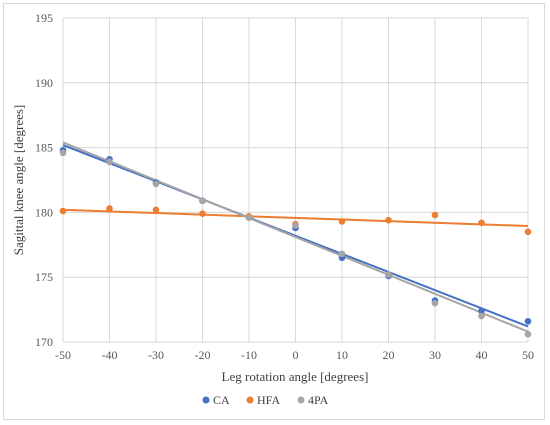 The image size is (550, 425). Describe the element at coordinates (203, 355) in the screenshot. I see `x-tick-label: -20` at that location.